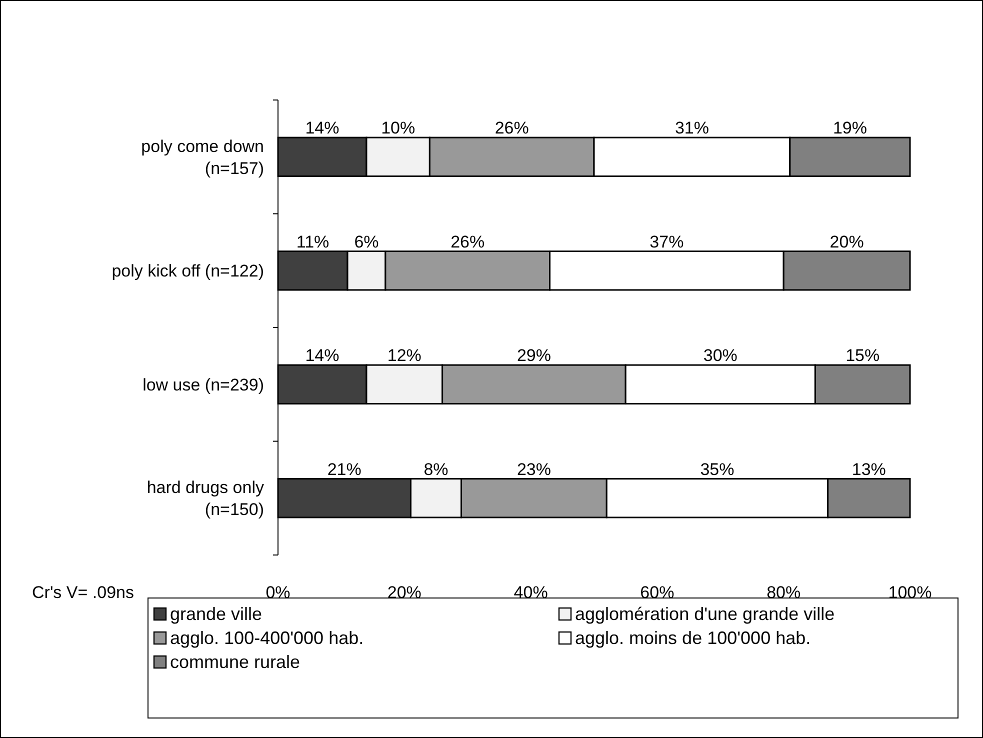 Image resolution: width=983 pixels, height=738 pixels. What do you see at coordinates (398, 128) in the screenshot?
I see `data-label: 10%` at bounding box center [398, 128].